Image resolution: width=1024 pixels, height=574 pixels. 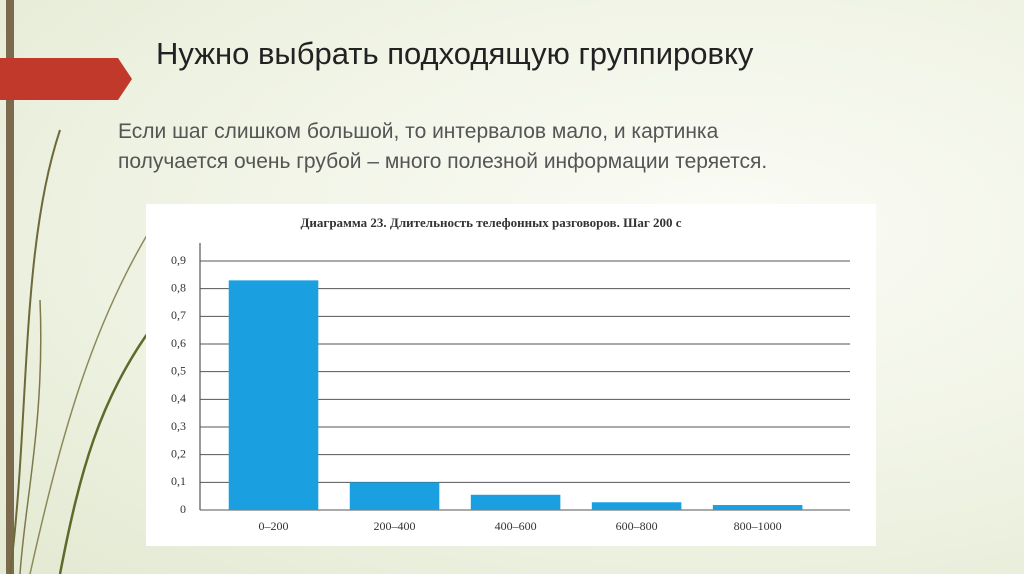 I want to click on x-tick-label: 400–600, so click(x=516, y=526).